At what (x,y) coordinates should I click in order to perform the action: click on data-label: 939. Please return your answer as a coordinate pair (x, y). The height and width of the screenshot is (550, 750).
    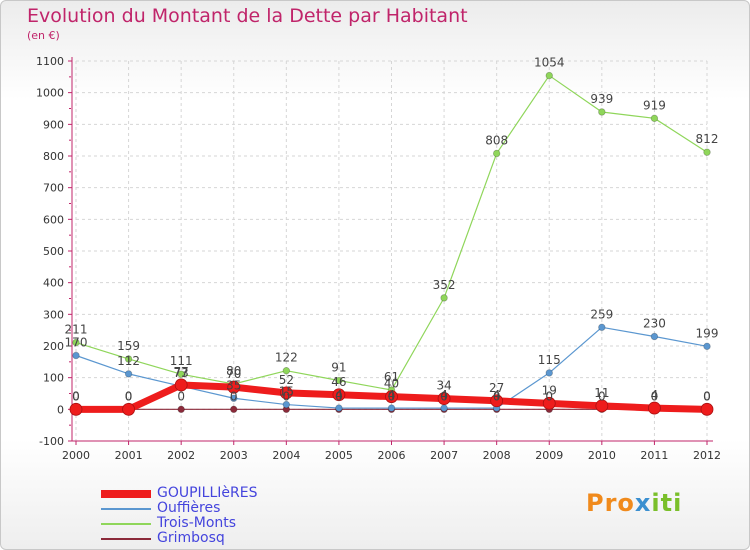
    Looking at the image, I should click on (601, 99).